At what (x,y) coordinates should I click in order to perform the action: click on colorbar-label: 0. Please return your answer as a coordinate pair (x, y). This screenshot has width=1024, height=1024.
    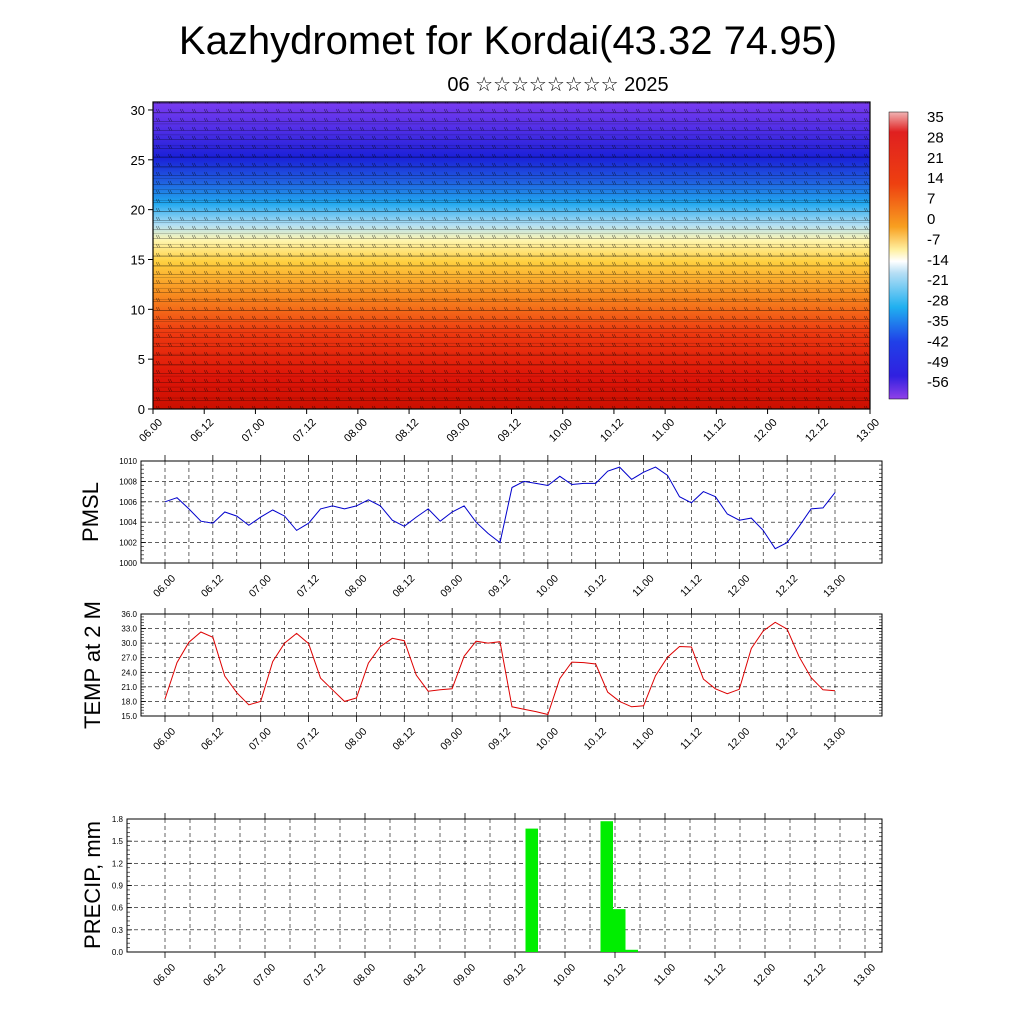
    Looking at the image, I should click on (931, 219).